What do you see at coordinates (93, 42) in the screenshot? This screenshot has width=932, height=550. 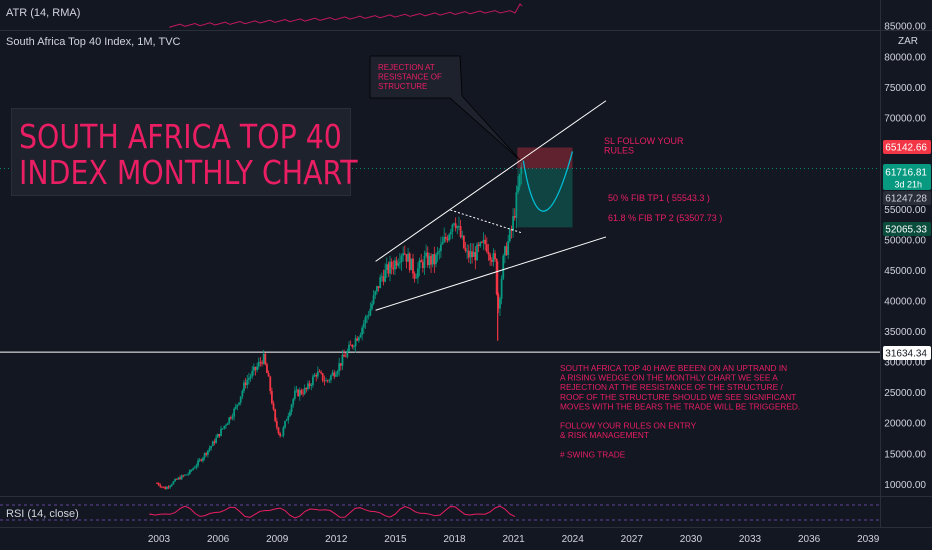 I see `symbol-label: South Africa Top 40 Index, 1M, TVC` at bounding box center [93, 42].